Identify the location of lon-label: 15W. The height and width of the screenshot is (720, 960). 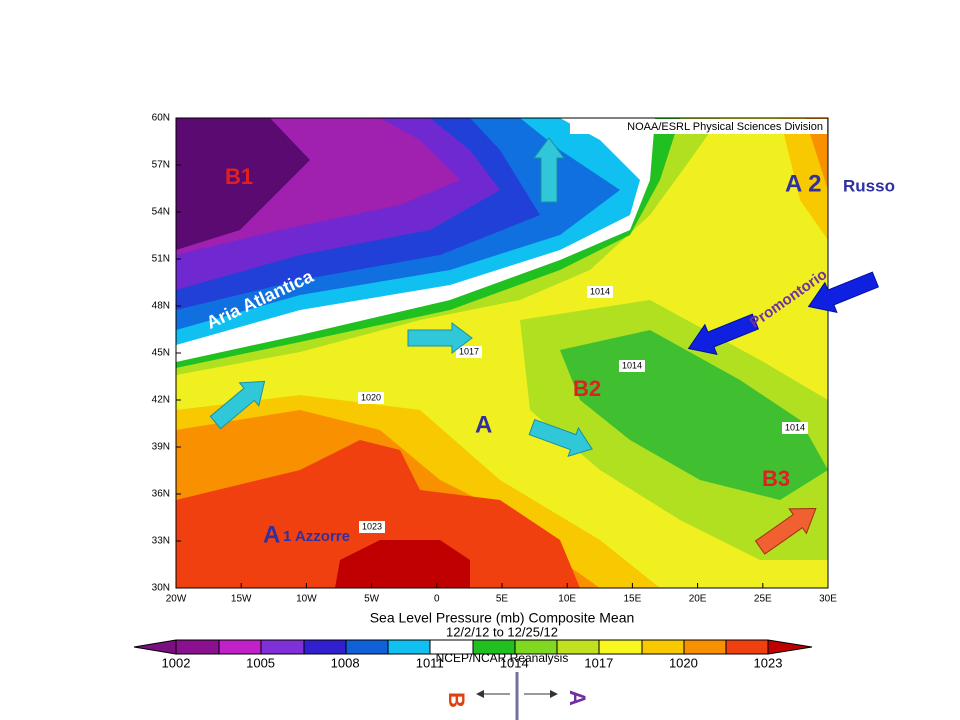
(241, 599).